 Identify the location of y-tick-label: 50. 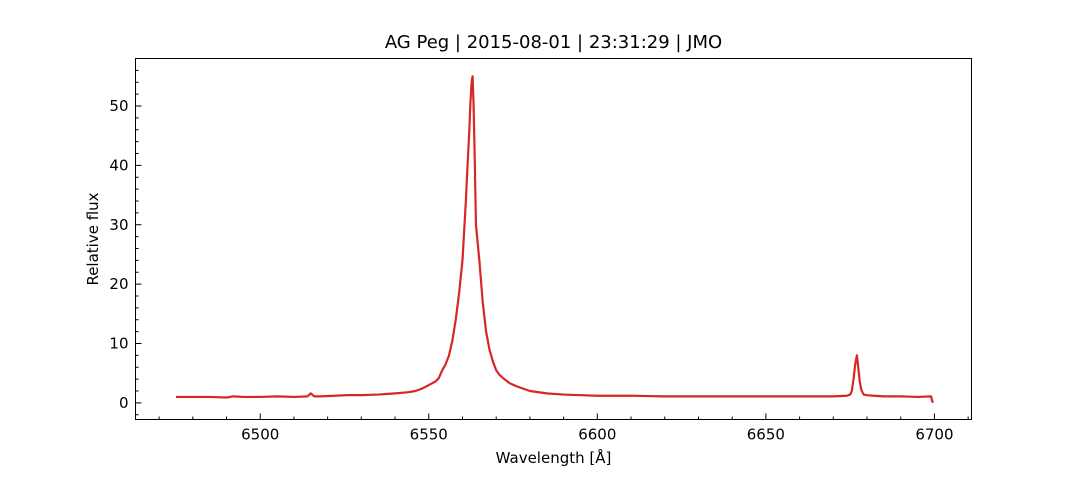
(118, 106).